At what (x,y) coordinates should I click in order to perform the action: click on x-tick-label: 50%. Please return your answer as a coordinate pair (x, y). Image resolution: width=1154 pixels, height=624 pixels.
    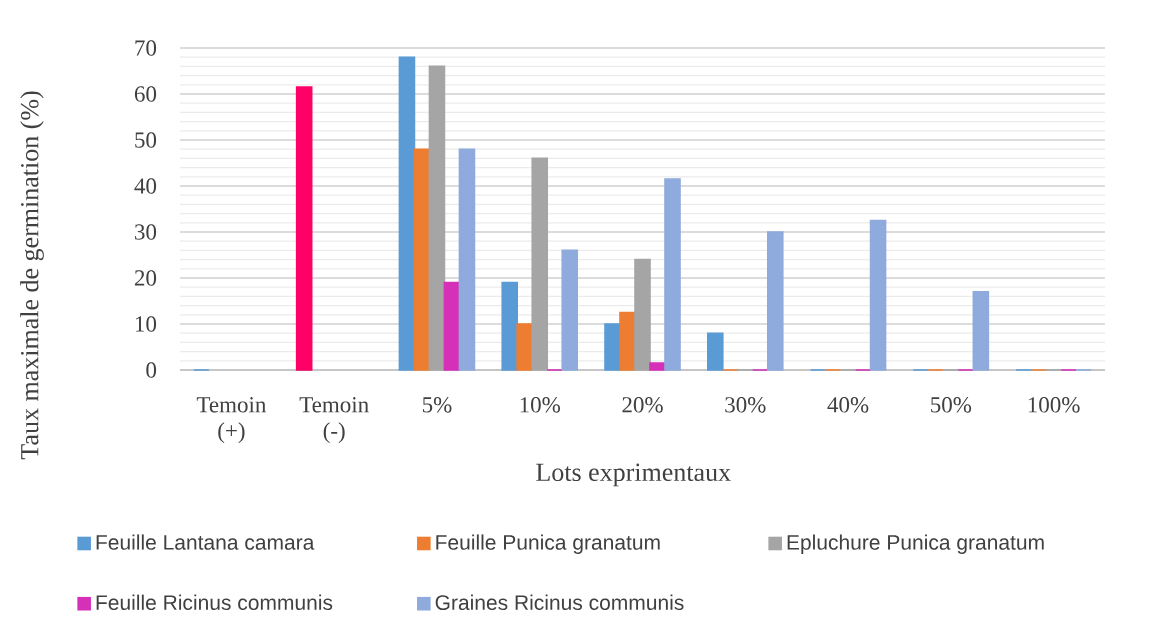
    Looking at the image, I should click on (951, 405).